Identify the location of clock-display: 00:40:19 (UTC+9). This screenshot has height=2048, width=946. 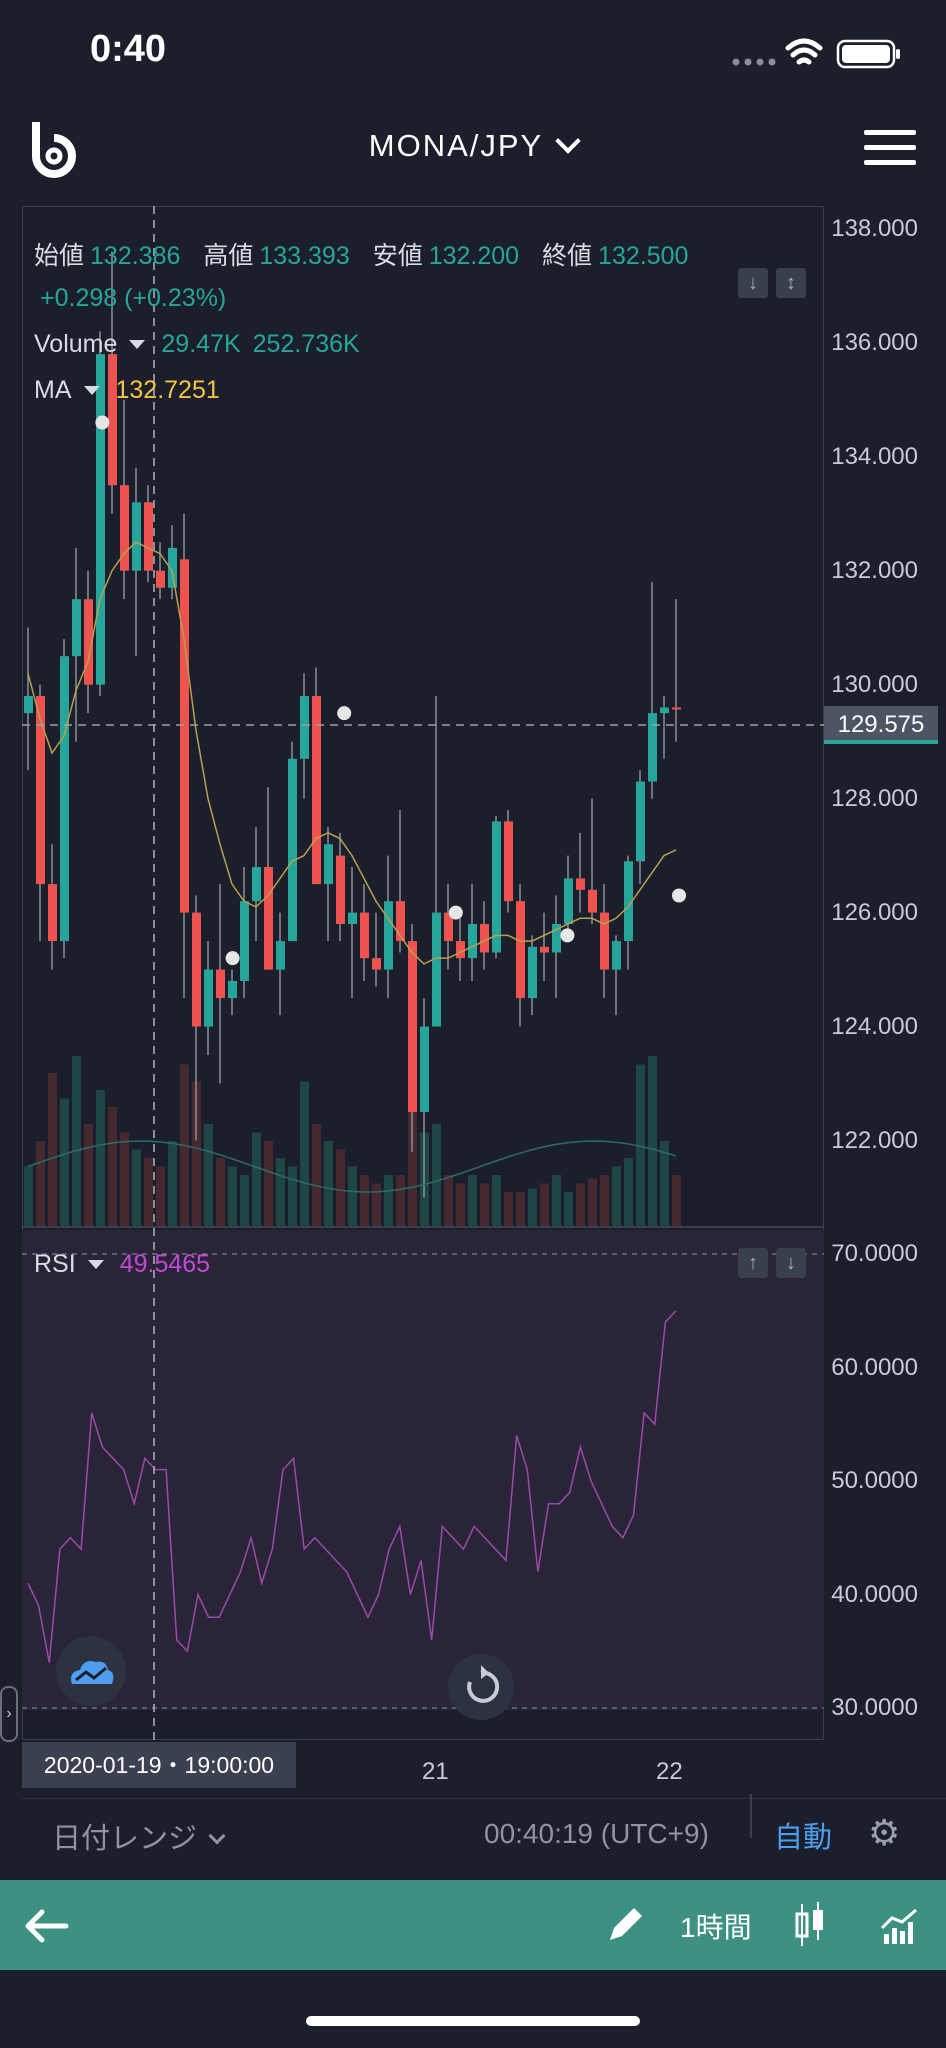
(596, 1833).